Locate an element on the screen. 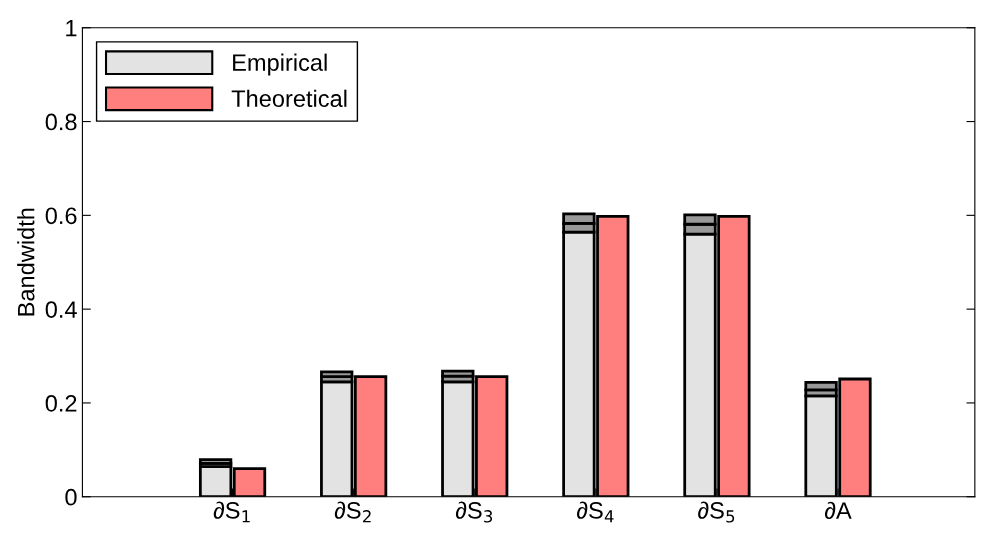 This screenshot has height=555, width=1005. y-tick-label: 0.6 is located at coordinates (61, 216).